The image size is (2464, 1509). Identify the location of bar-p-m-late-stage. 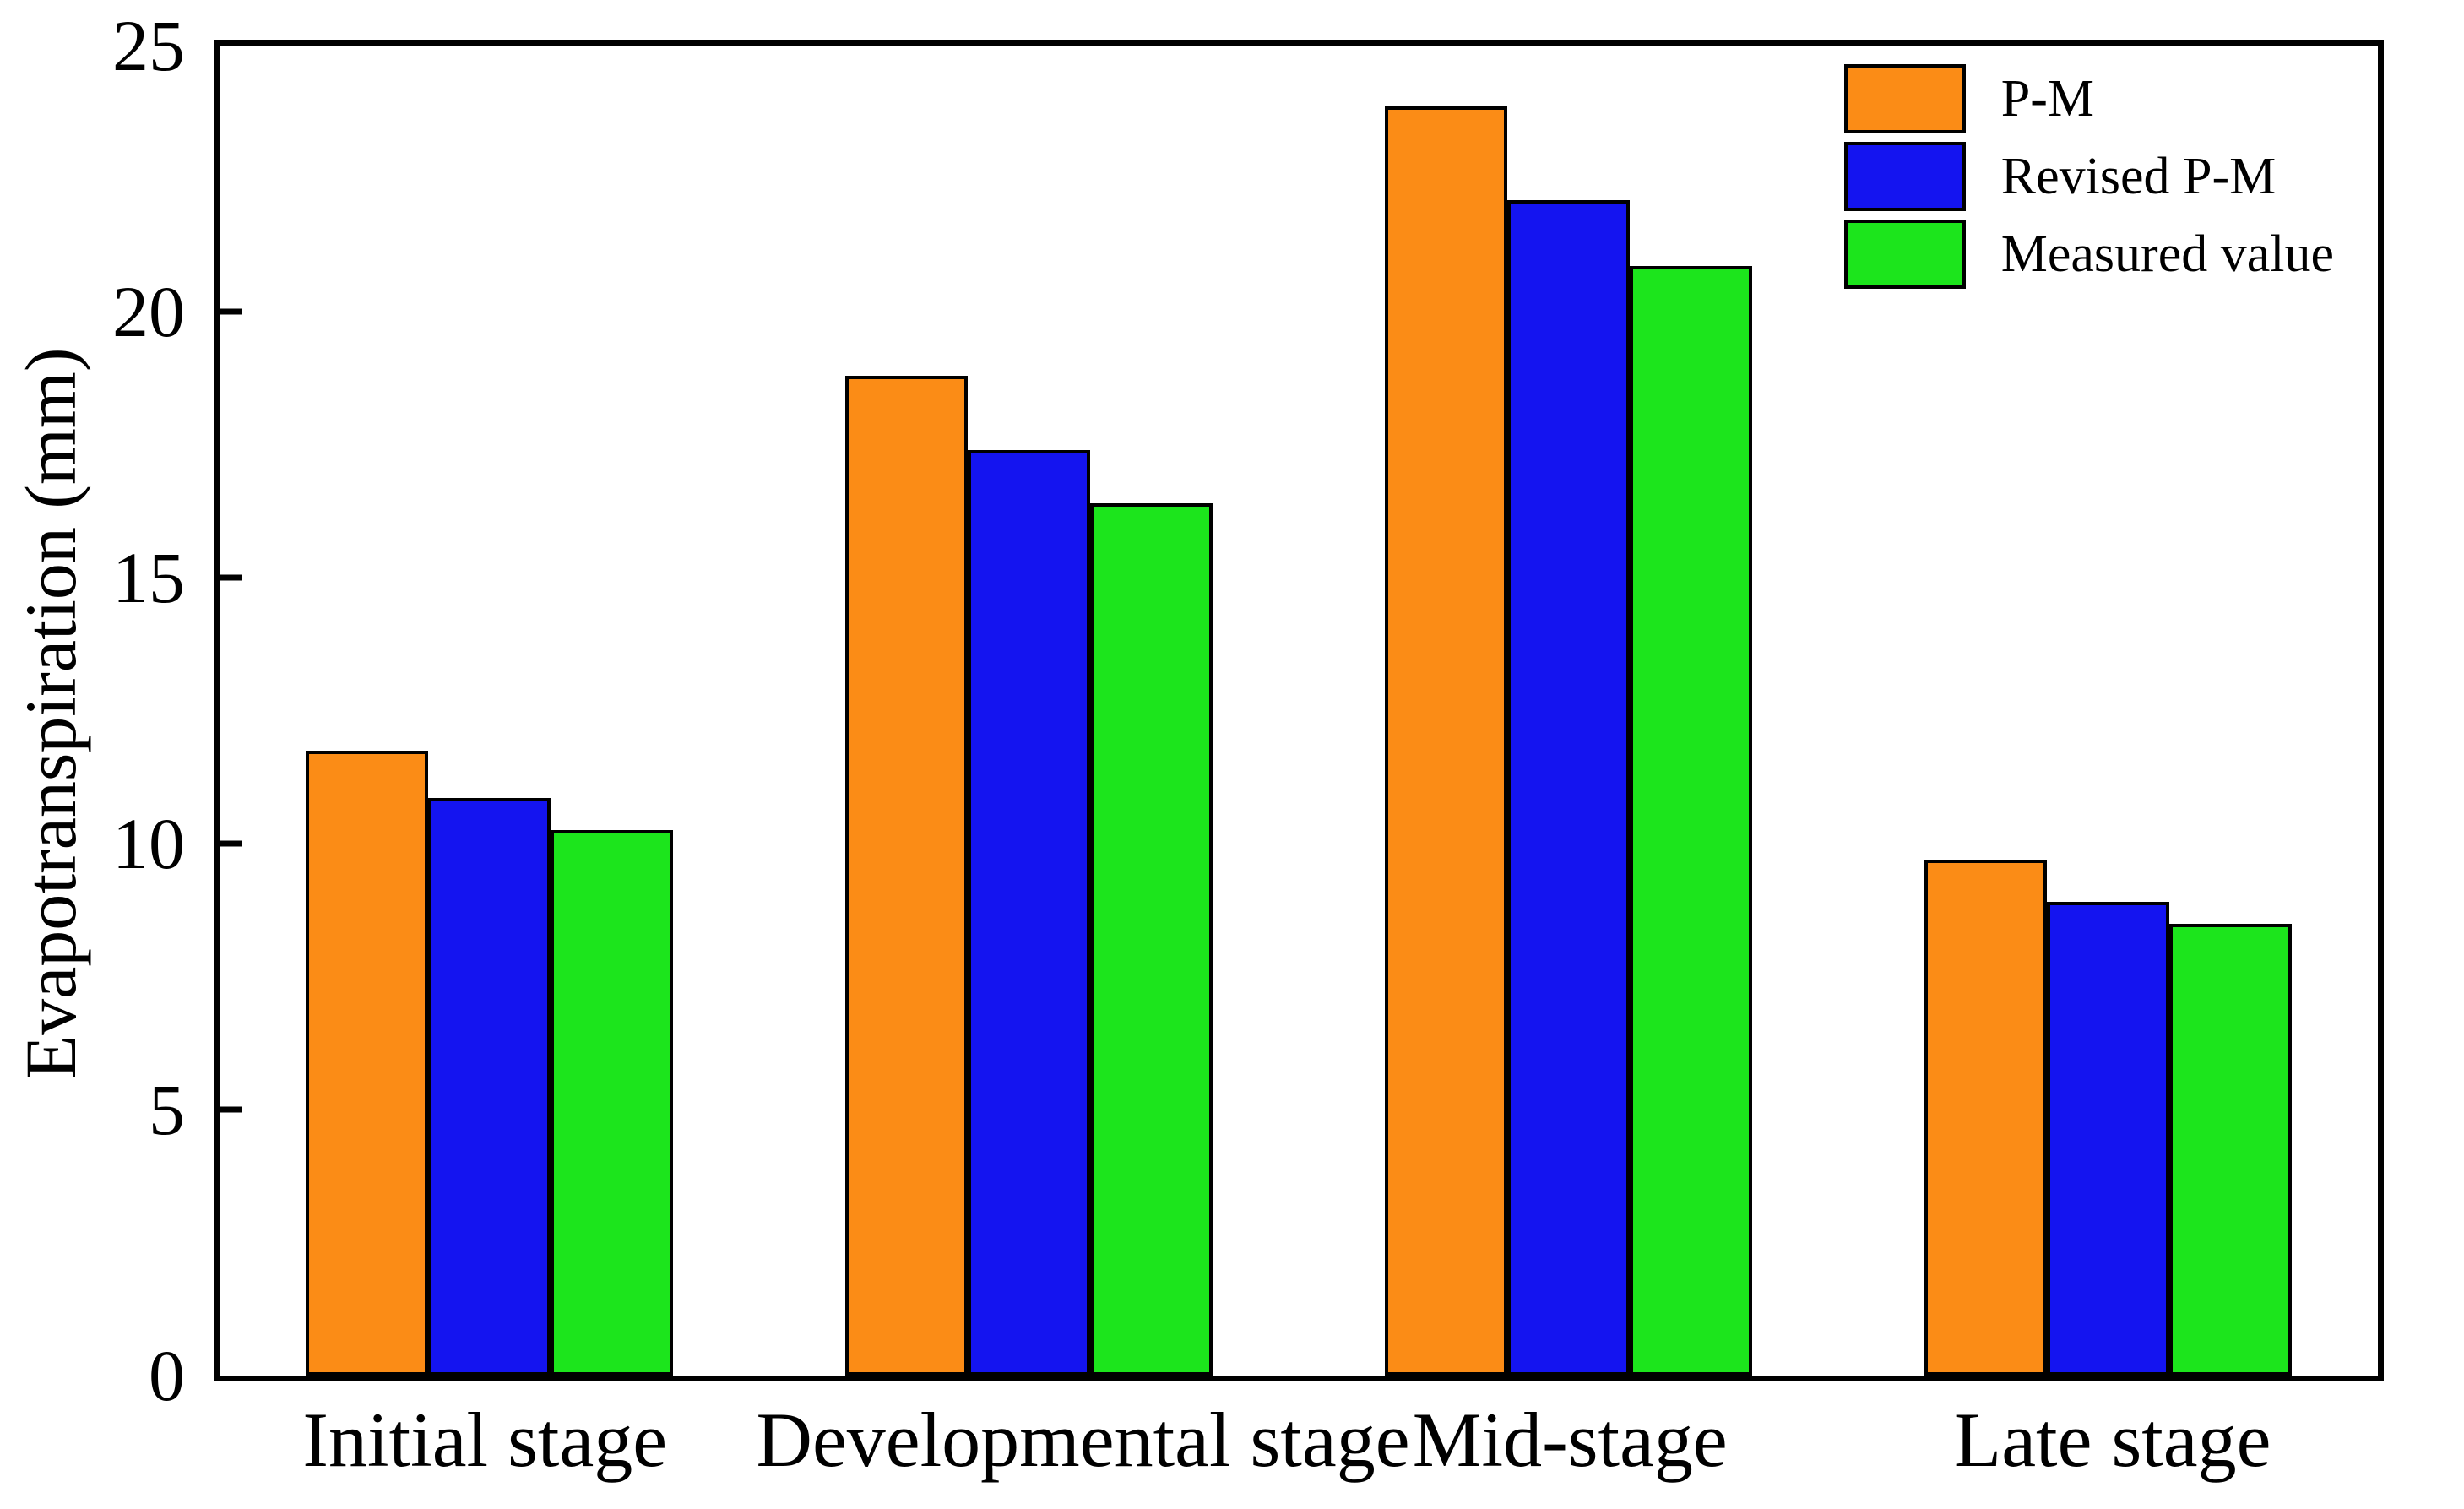
(1986, 1117).